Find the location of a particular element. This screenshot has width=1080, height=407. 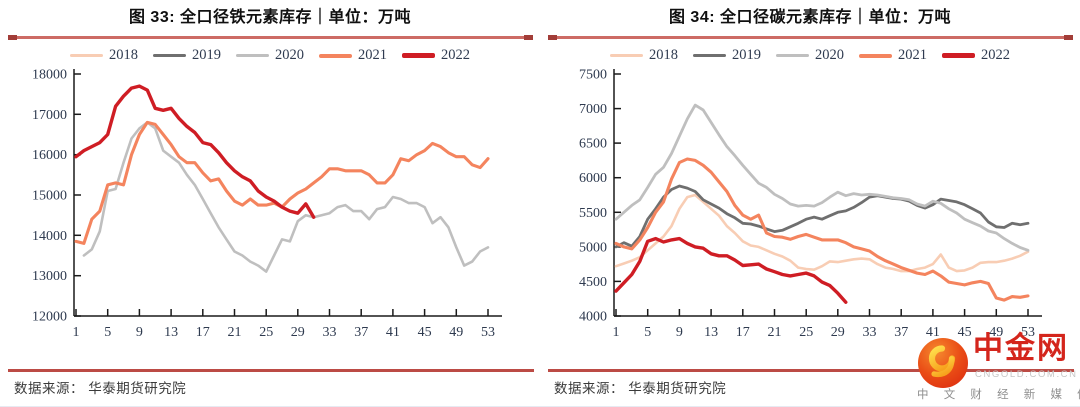

y-tick-label: 7000 is located at coordinates (593, 109).